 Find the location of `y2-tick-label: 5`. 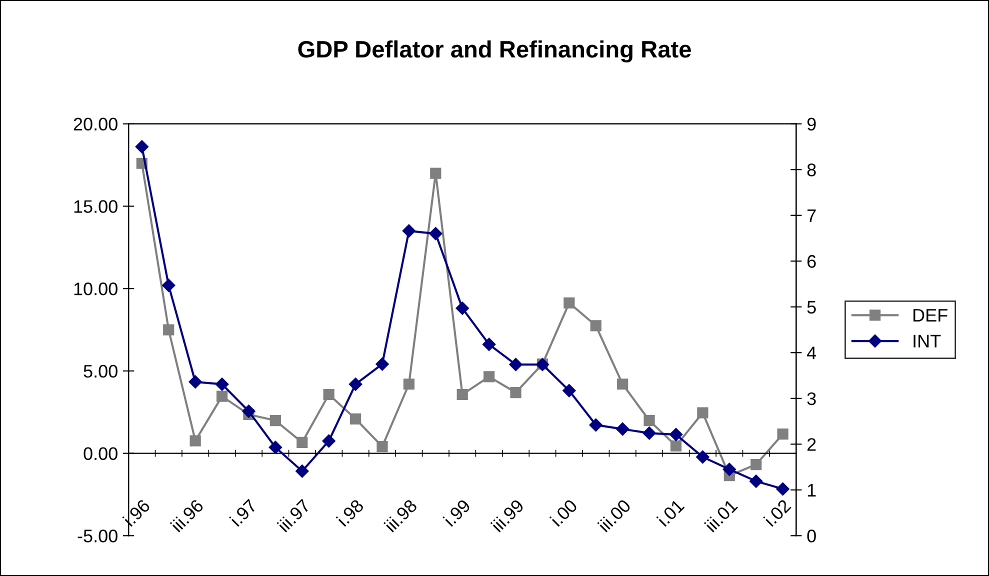

y2-tick-label: 5 is located at coordinates (811, 307).